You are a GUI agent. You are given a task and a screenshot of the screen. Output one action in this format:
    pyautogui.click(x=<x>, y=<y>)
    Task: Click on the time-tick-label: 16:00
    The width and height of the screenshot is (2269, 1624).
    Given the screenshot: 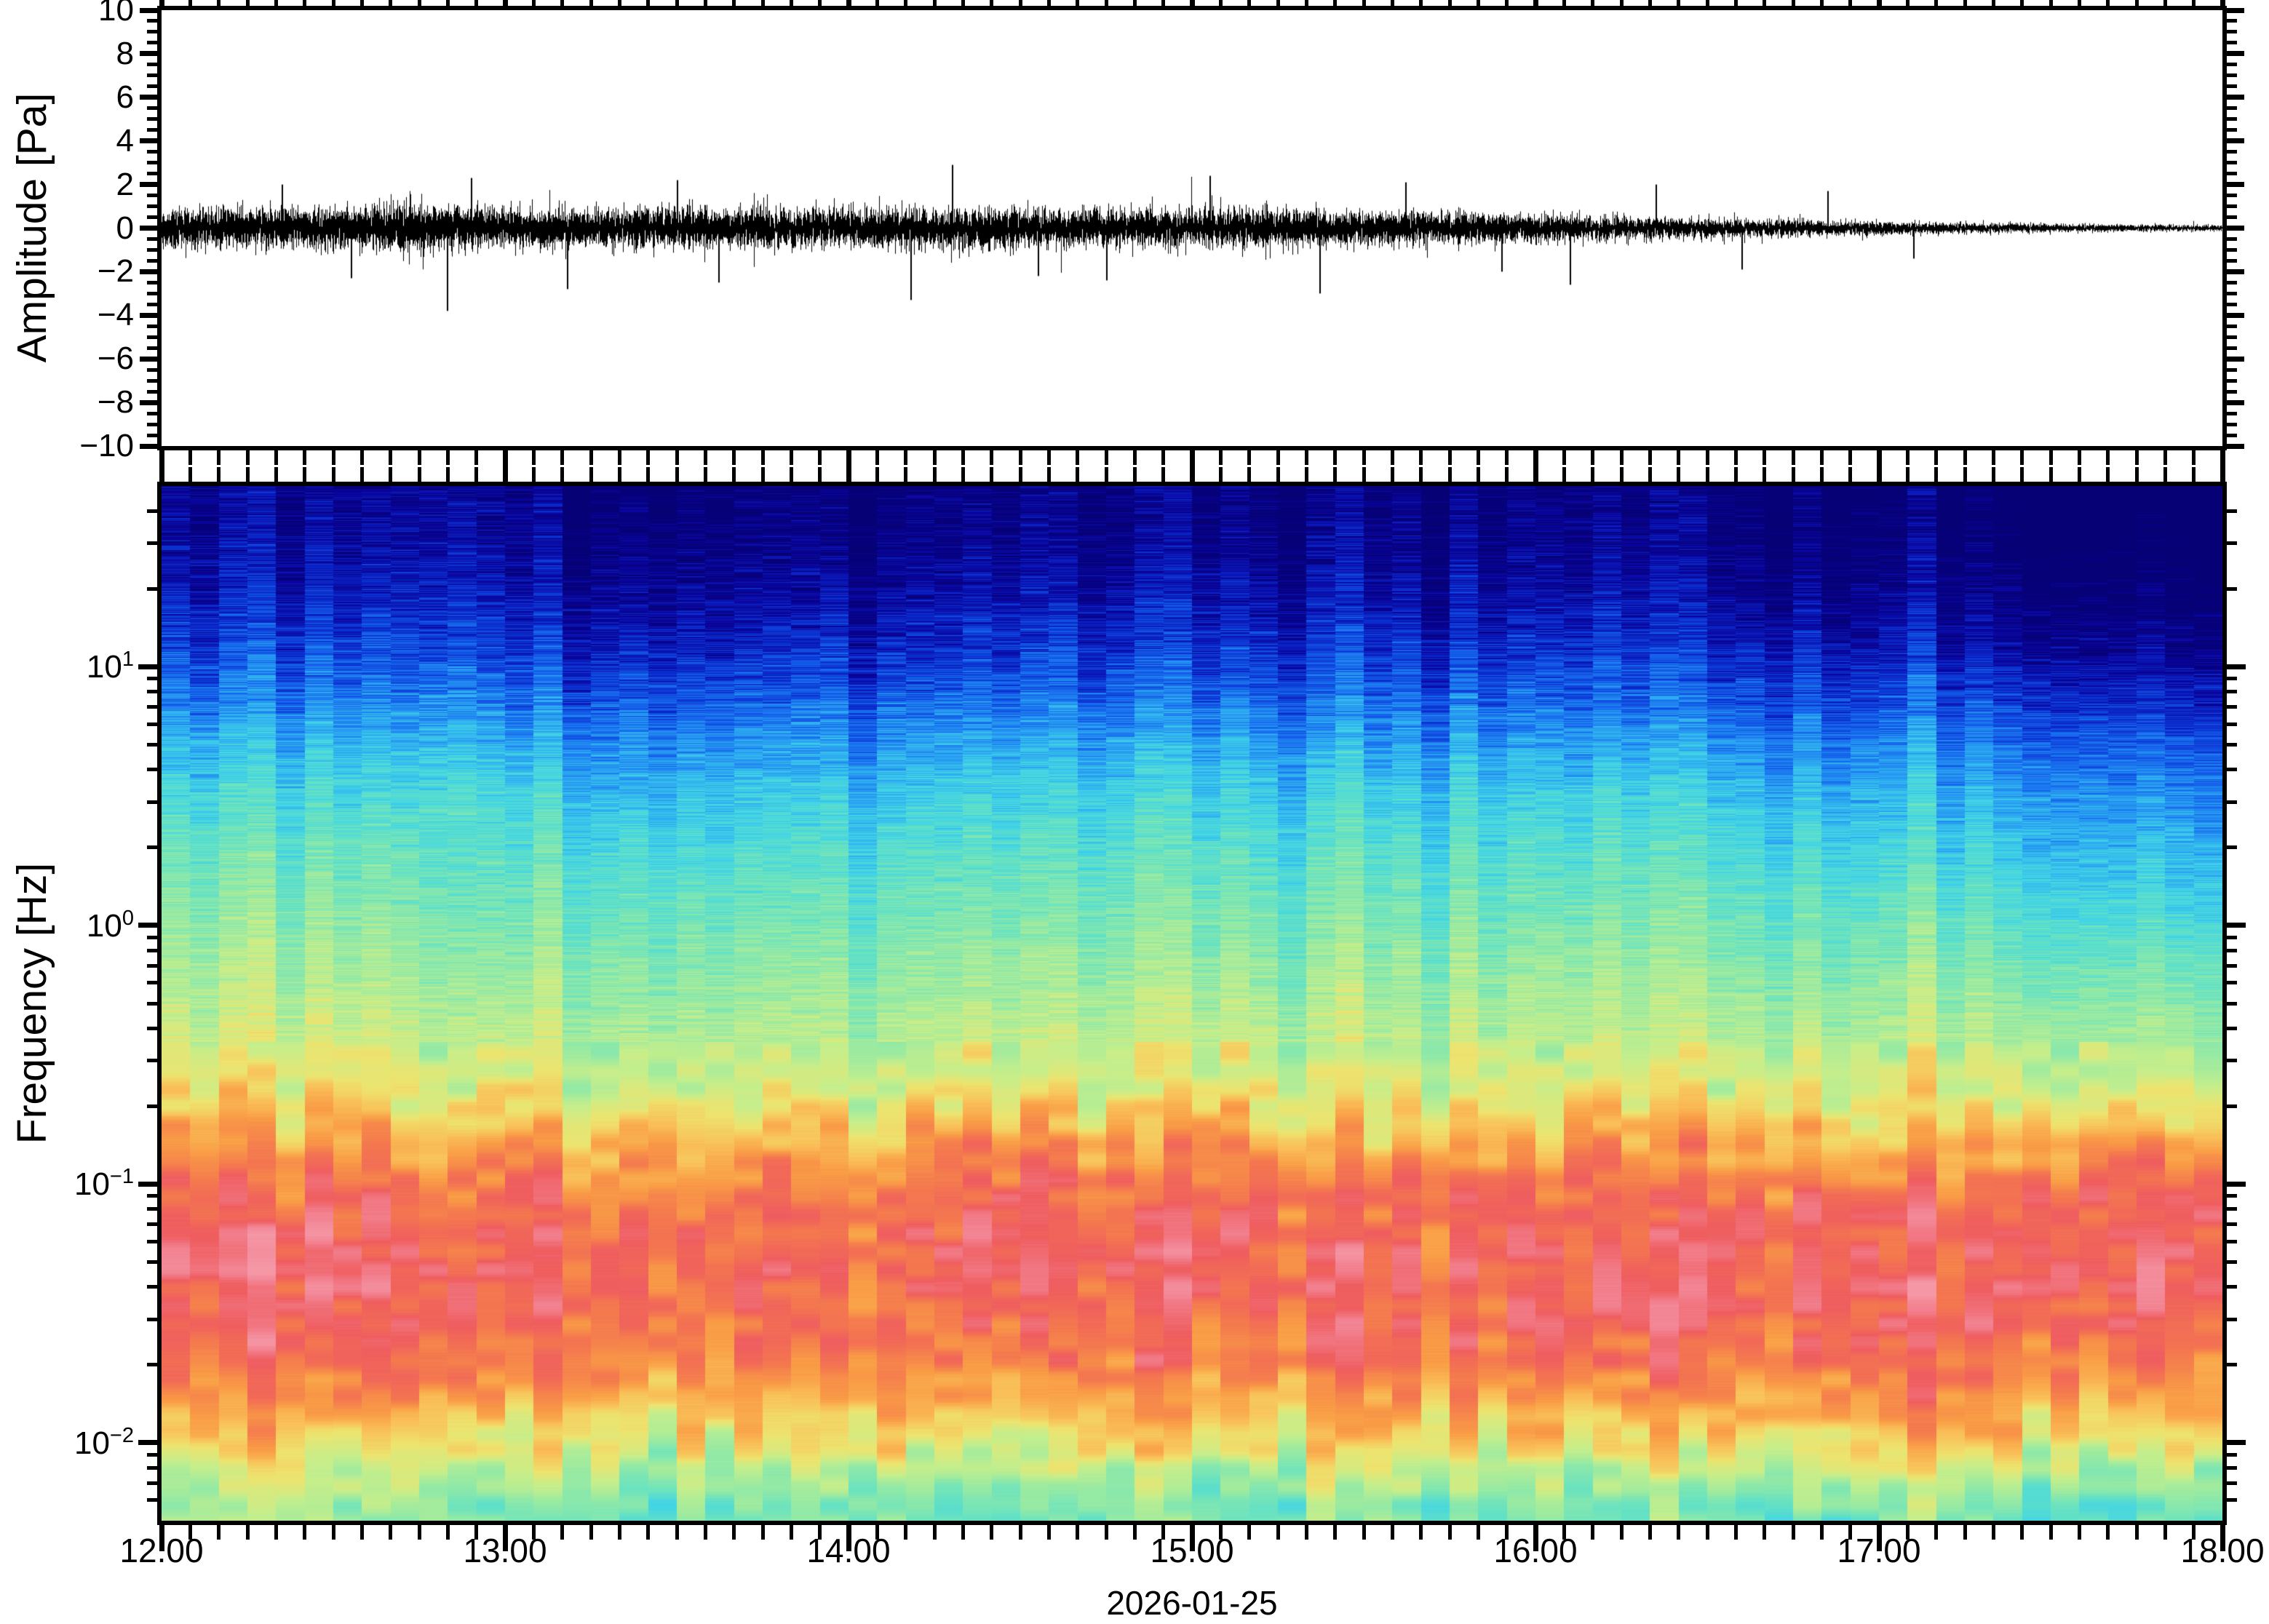 What is the action you would take?
    pyautogui.click(x=1536, y=1550)
    